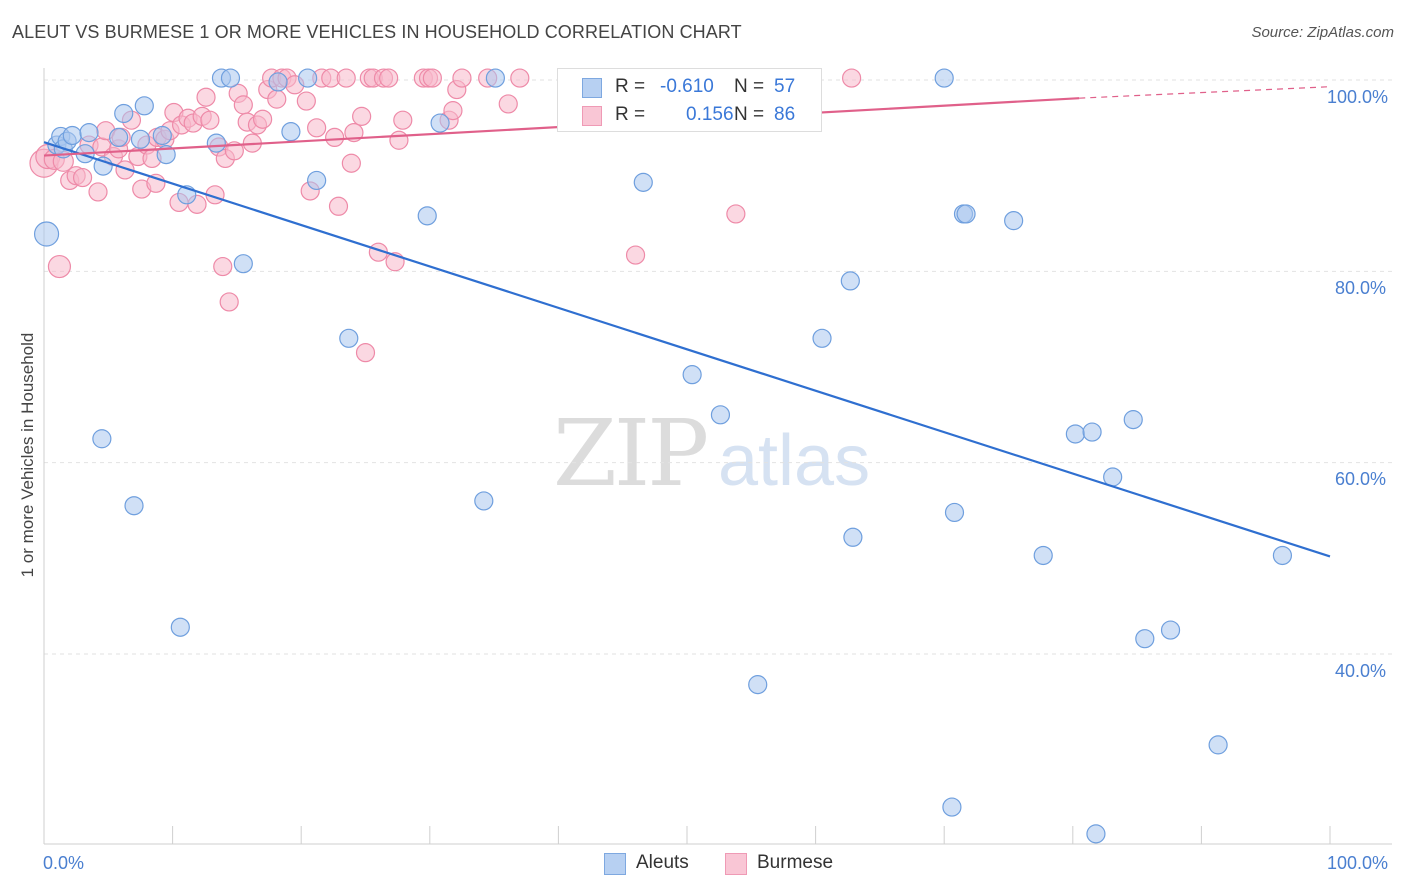 The width and height of the screenshot is (1406, 892). What do you see at coordinates (689, 100) in the screenshot?
I see `stats-legend: R = -0.610 N = 57 R = 0.156 N = 86` at bounding box center [689, 100].